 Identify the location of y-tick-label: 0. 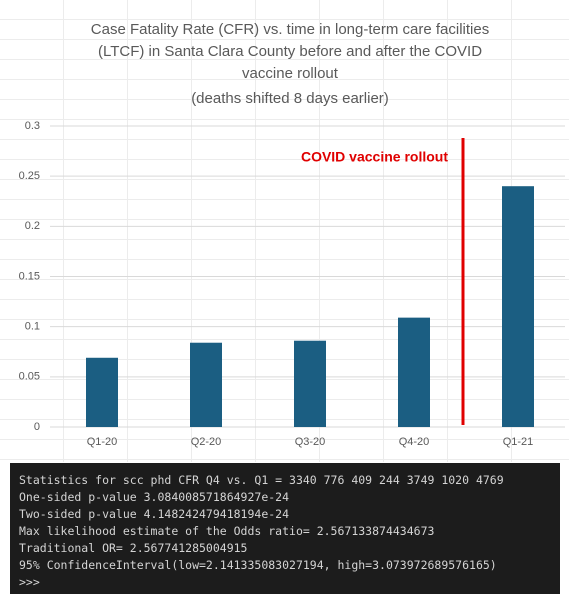
(37, 427).